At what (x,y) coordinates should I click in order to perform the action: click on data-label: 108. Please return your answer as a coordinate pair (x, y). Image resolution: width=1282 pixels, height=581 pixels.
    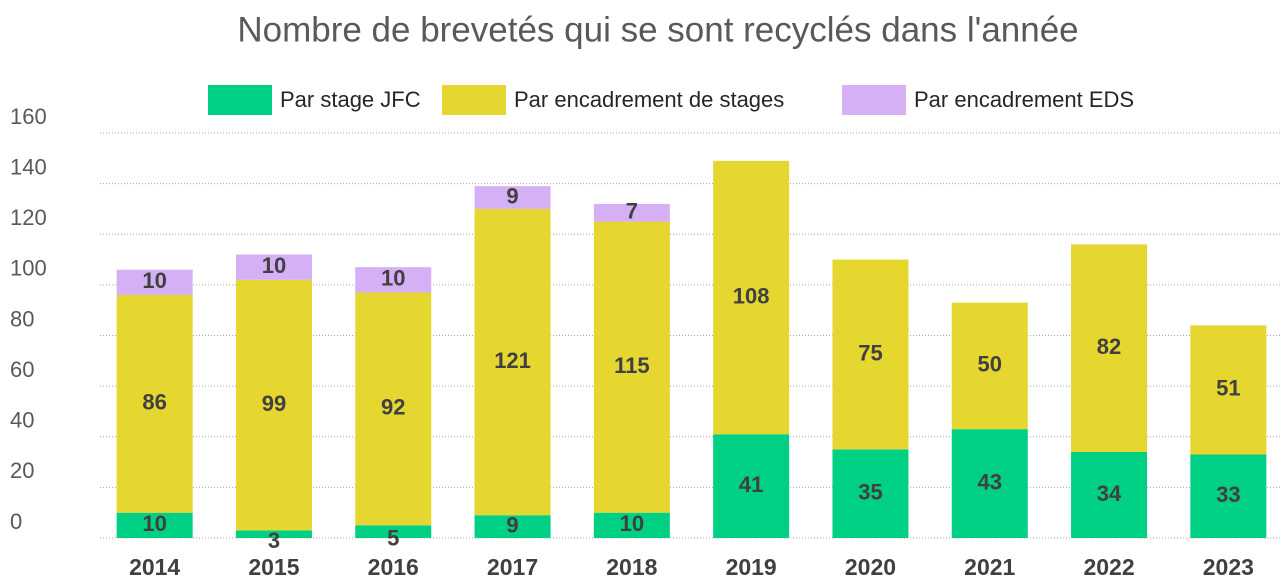
    Looking at the image, I should click on (751, 295).